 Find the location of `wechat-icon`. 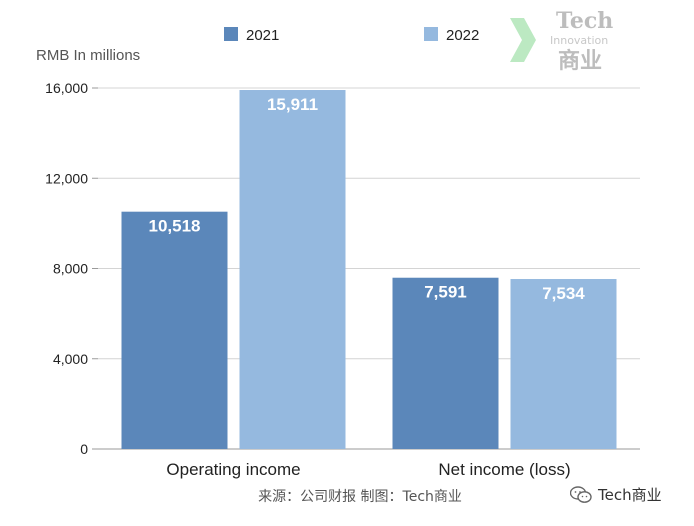

wechat-icon is located at coordinates (581, 494).